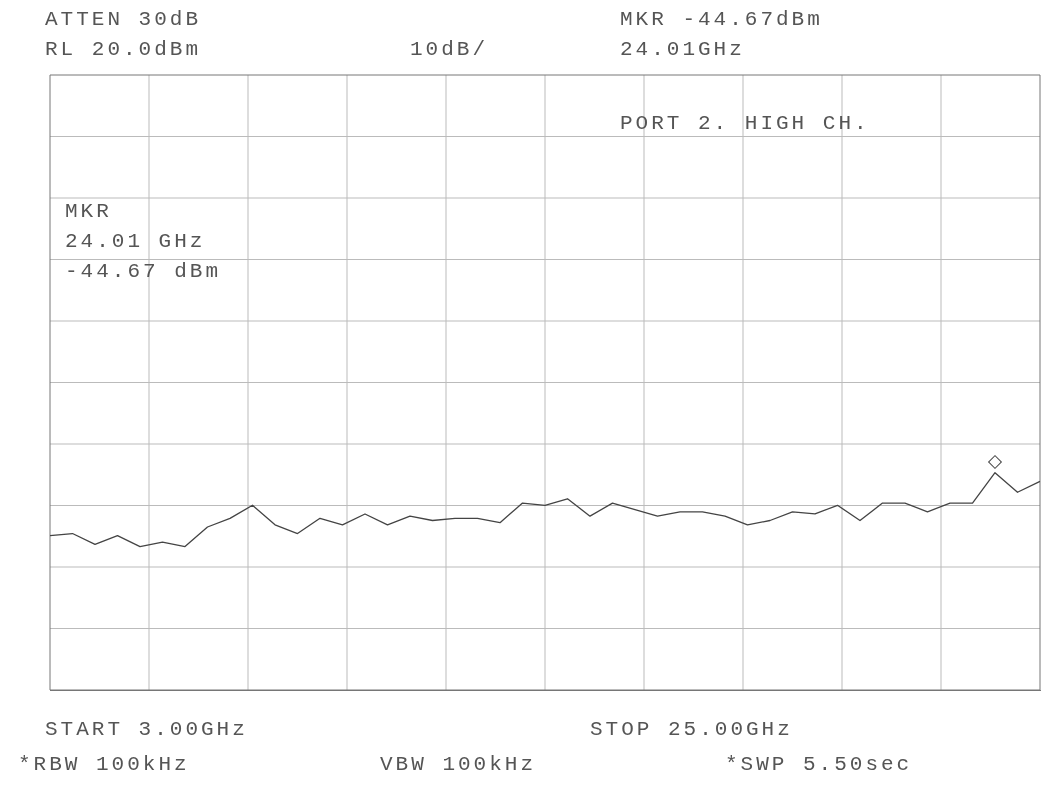 The image size is (1058, 801). Describe the element at coordinates (458, 764) in the screenshot. I see `text: VBW 100kHz` at that location.